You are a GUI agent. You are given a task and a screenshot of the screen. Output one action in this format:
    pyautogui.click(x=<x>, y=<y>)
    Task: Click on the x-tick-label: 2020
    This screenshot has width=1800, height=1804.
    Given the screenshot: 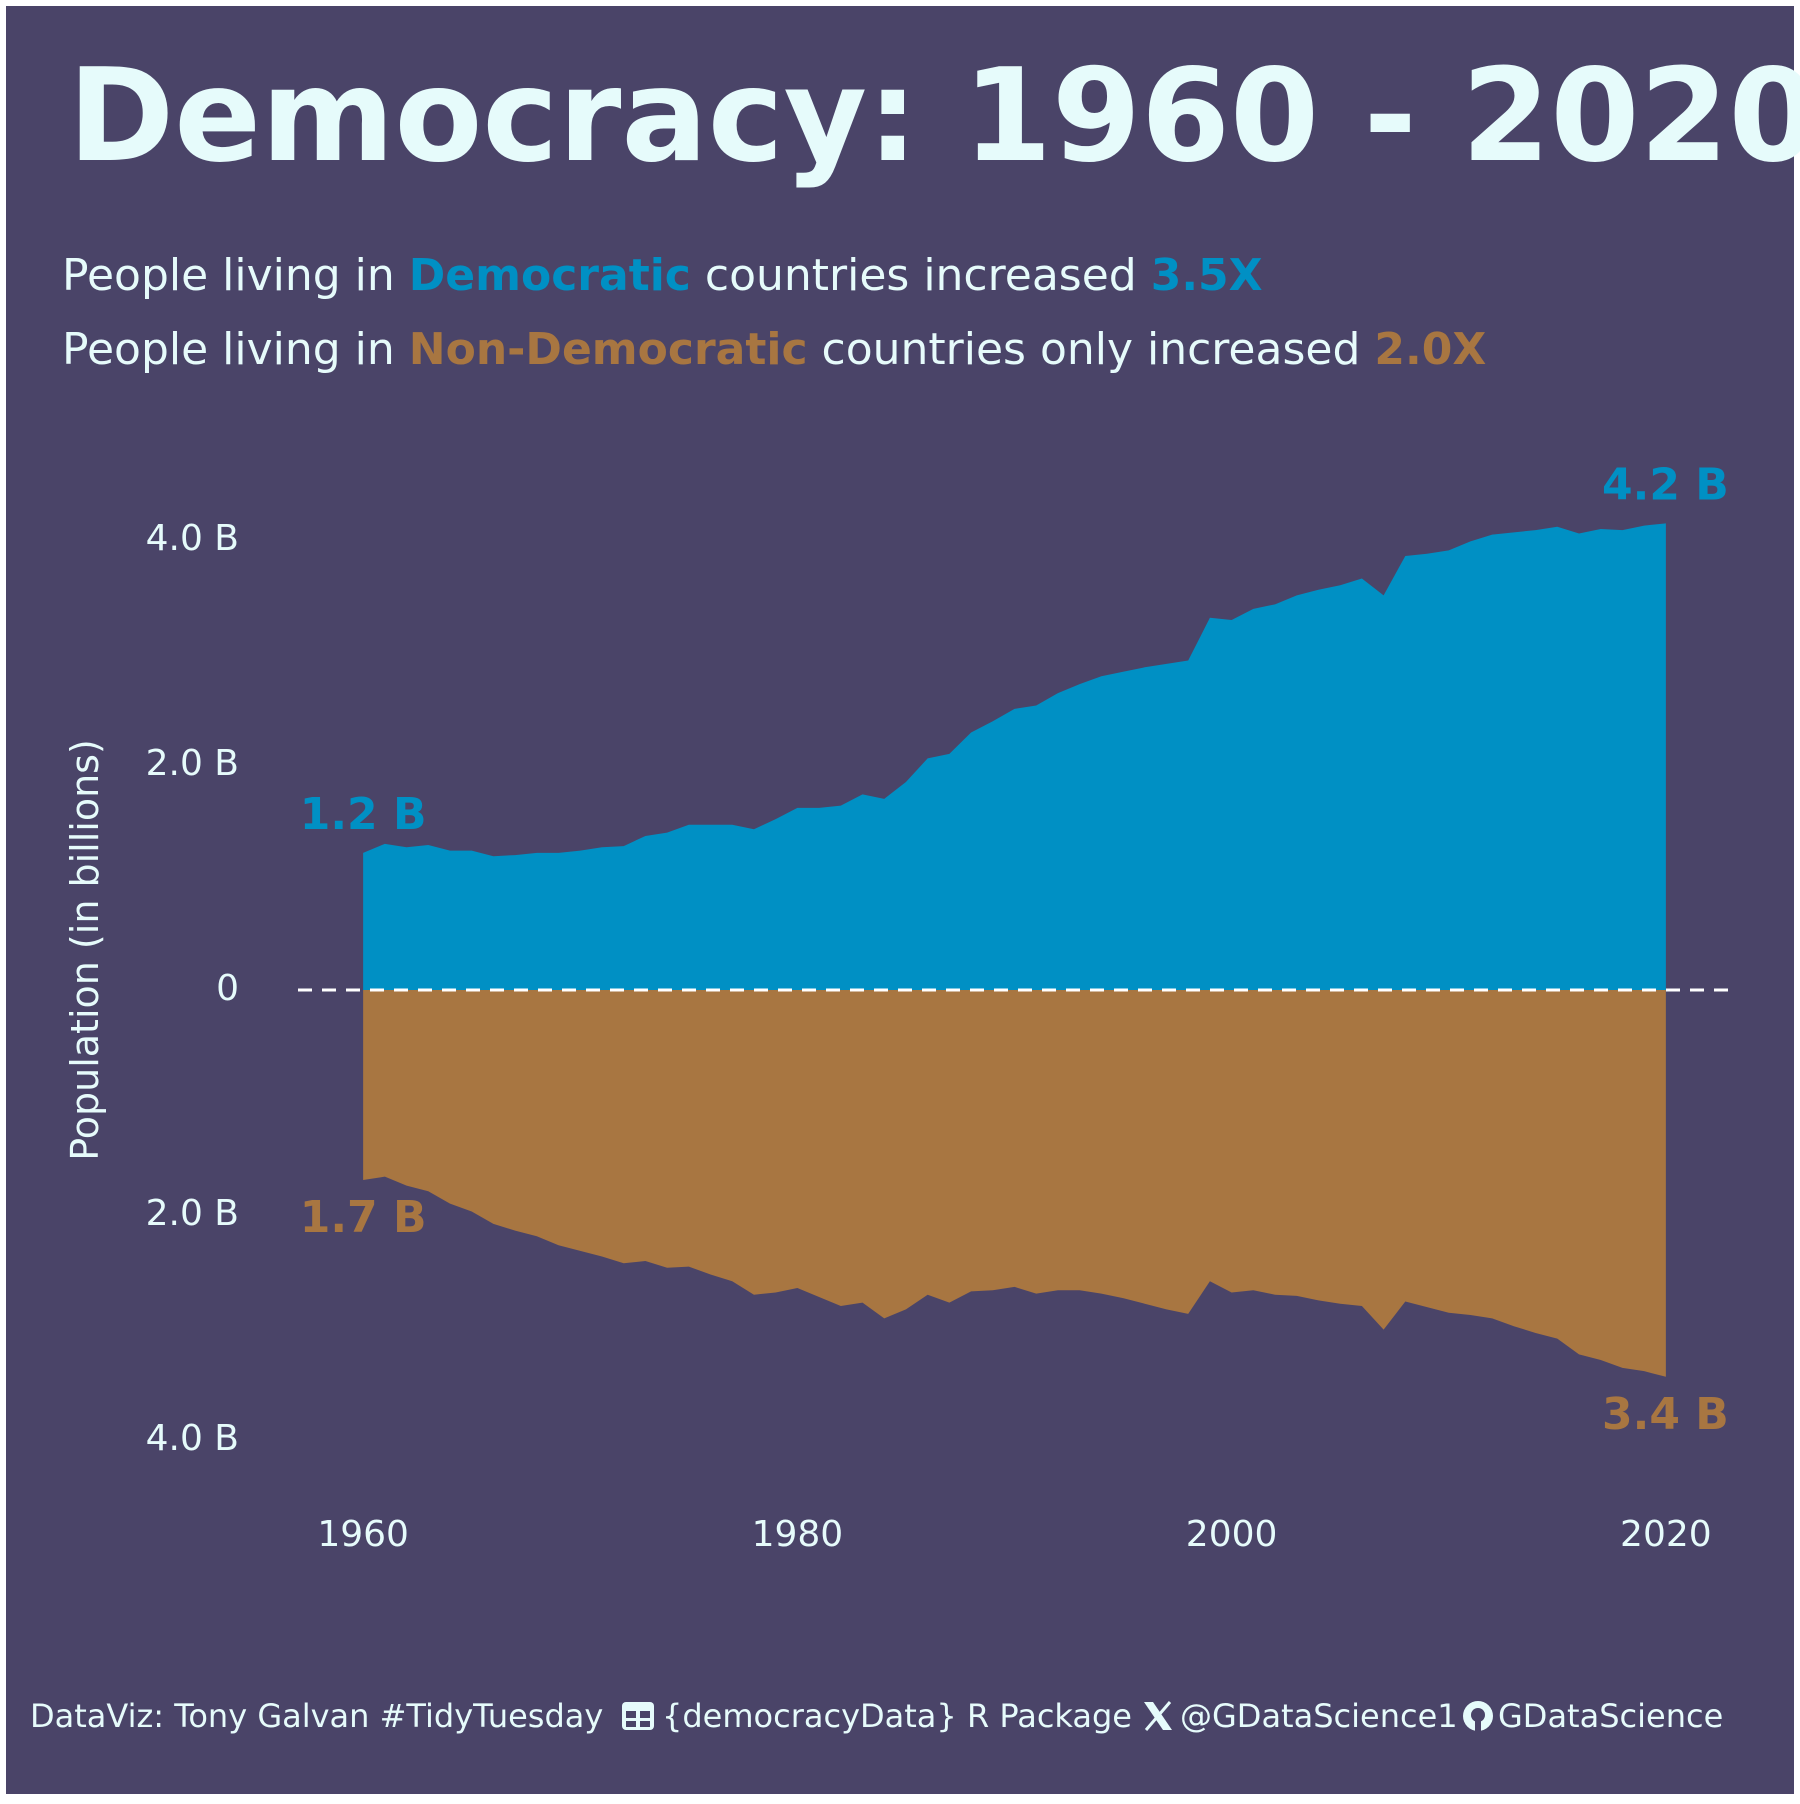 What is the action you would take?
    pyautogui.click(x=1666, y=1534)
    